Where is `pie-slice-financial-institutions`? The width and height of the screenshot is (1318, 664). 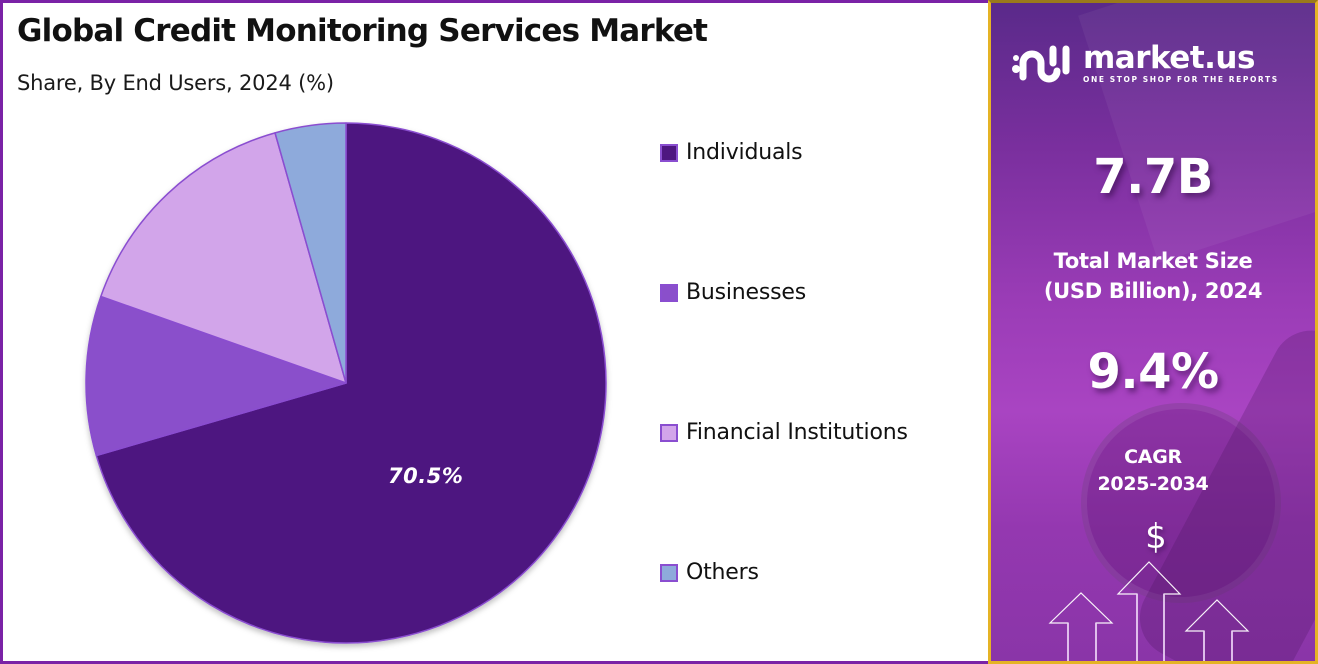 pie-slice-financial-institutions is located at coordinates (223, 258).